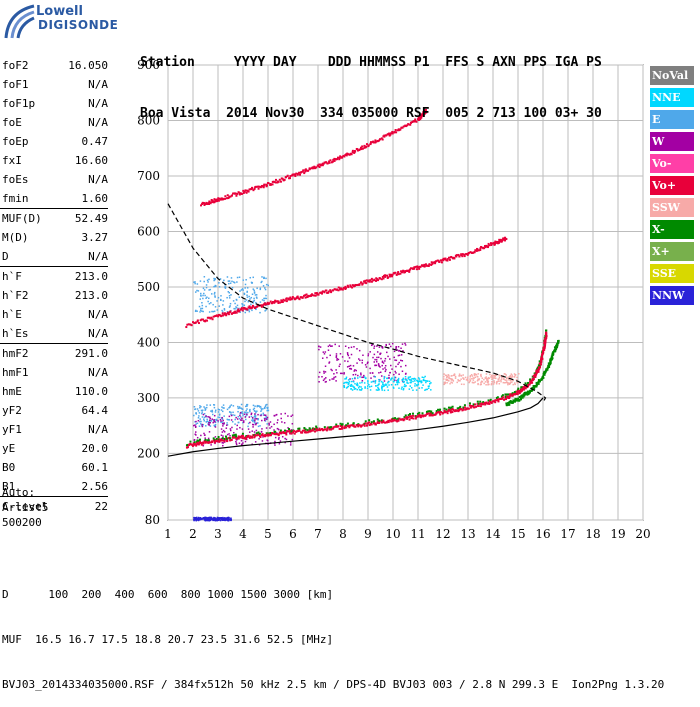 The height and width of the screenshot is (707, 700). Describe the element at coordinates (15, 295) in the screenshot. I see `param-name: h`F2` at that location.